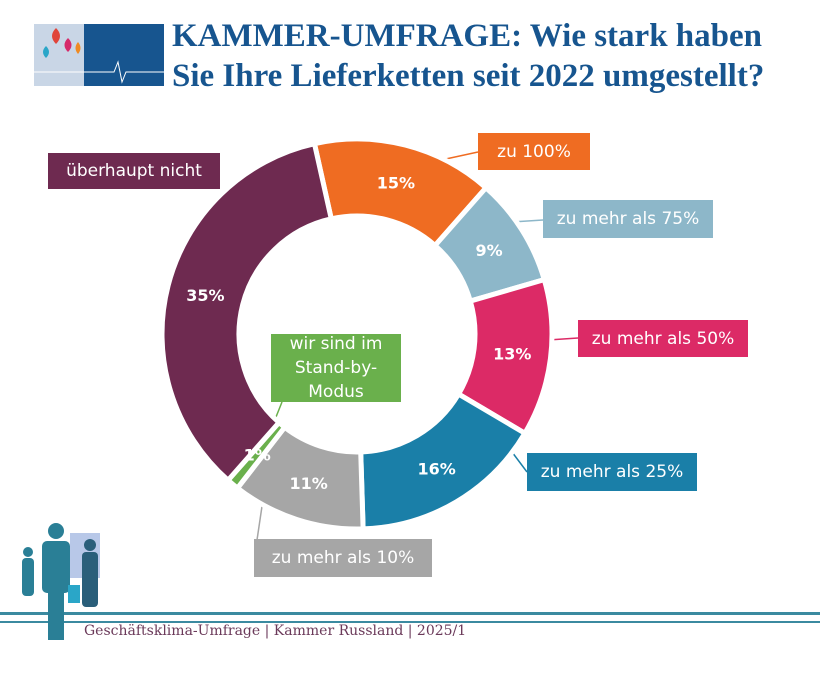 This screenshot has height=680, width=820. What do you see at coordinates (343, 558) in the screenshot?
I see `label-mehr-10: zu mehr als 10%` at bounding box center [343, 558].